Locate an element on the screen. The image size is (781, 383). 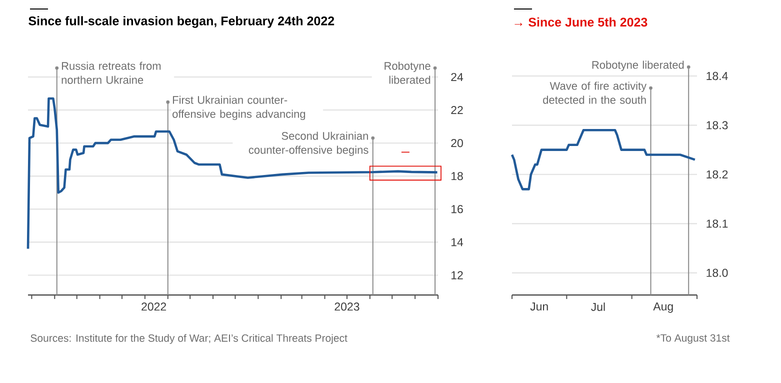
chart-title: Since full-scale invasion began, February 24th 2022 is located at coordinates (181, 22).